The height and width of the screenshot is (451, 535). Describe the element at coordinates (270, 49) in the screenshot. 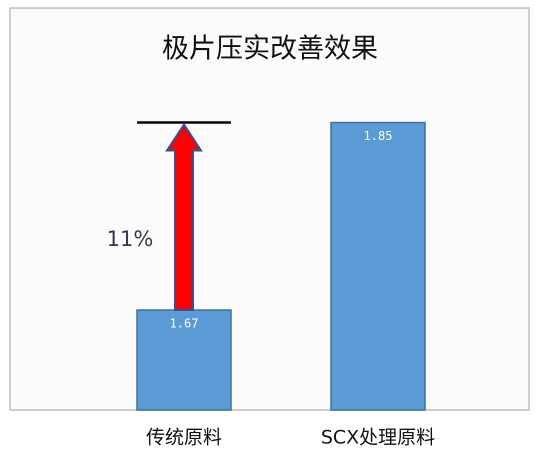

I see `chart-title: 极片压实改善效果` at that location.